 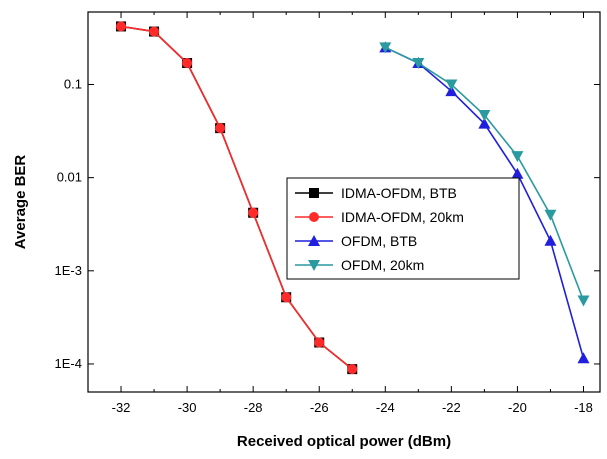 I want to click on legend-item: IDMA-OFDM, 20km, so click(x=379, y=217).